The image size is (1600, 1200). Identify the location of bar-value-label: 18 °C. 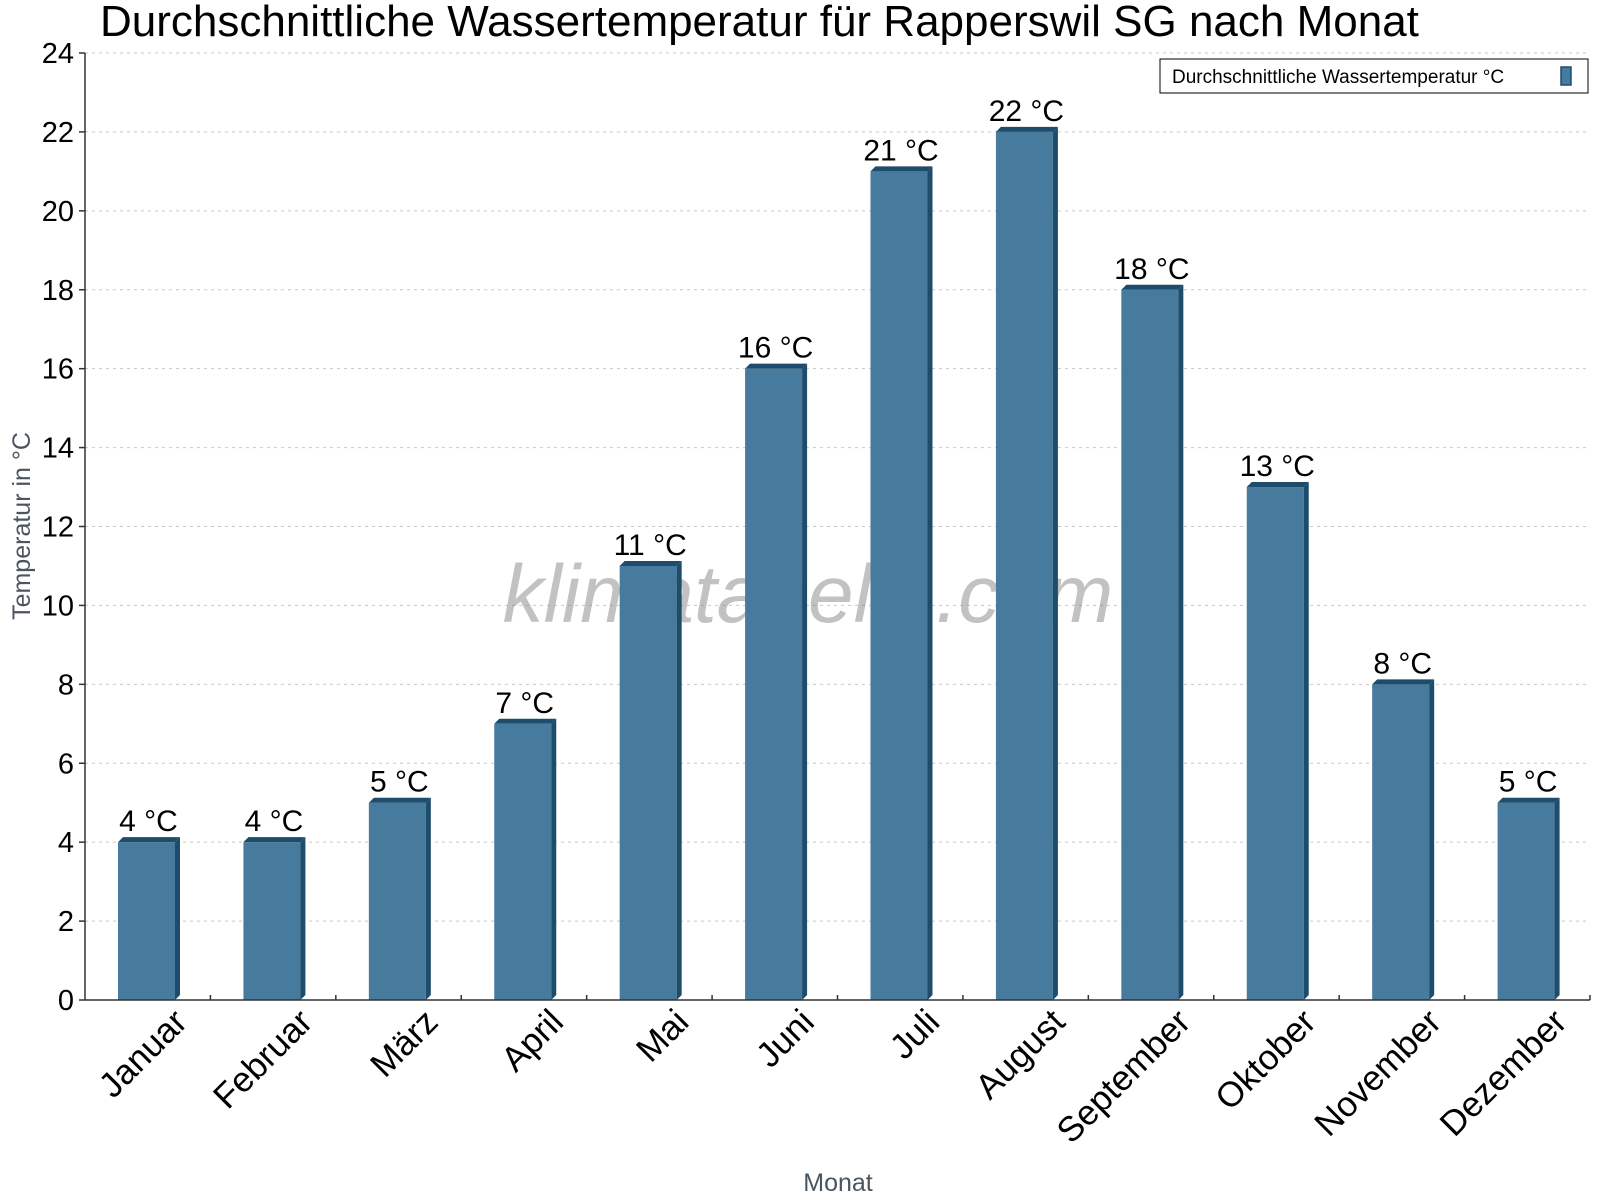
(1151, 269).